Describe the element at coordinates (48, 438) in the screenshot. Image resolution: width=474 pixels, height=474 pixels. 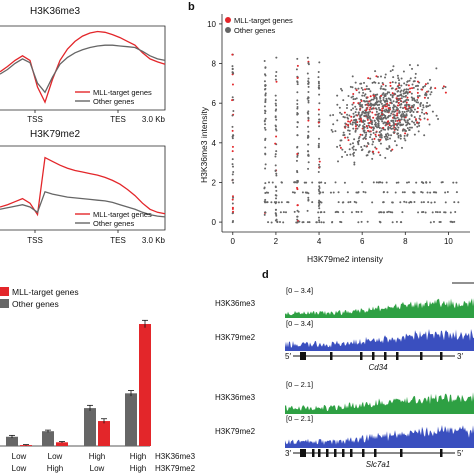
I see `bar-other` at that location.